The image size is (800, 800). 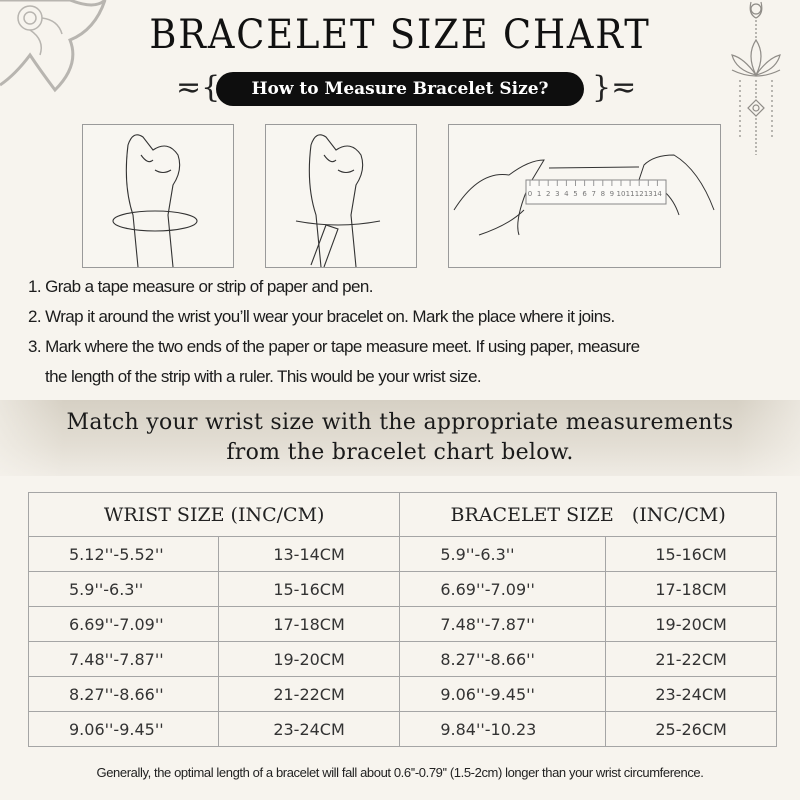 I want to click on left-swirl-ornament-icon: ≂{, so click(x=198, y=87).